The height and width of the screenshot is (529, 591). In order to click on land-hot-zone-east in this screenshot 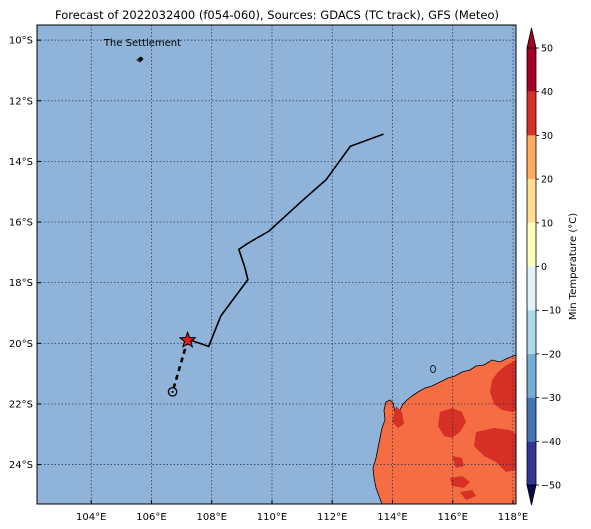, I will do `click(503, 386)`.